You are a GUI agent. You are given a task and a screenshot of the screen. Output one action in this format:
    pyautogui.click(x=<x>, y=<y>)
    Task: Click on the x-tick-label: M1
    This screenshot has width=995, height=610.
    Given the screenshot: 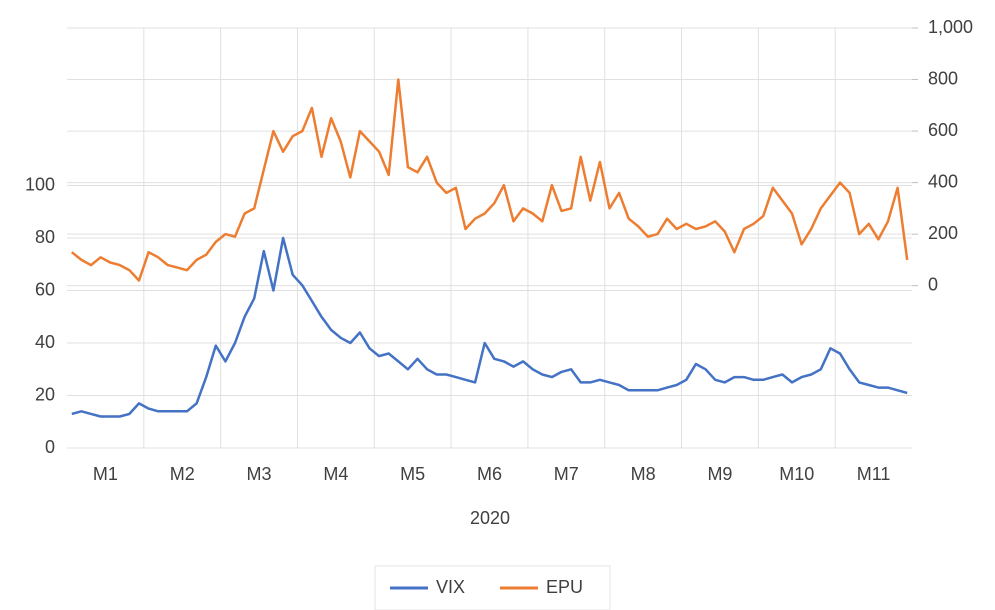 What is the action you would take?
    pyautogui.click(x=105, y=474)
    